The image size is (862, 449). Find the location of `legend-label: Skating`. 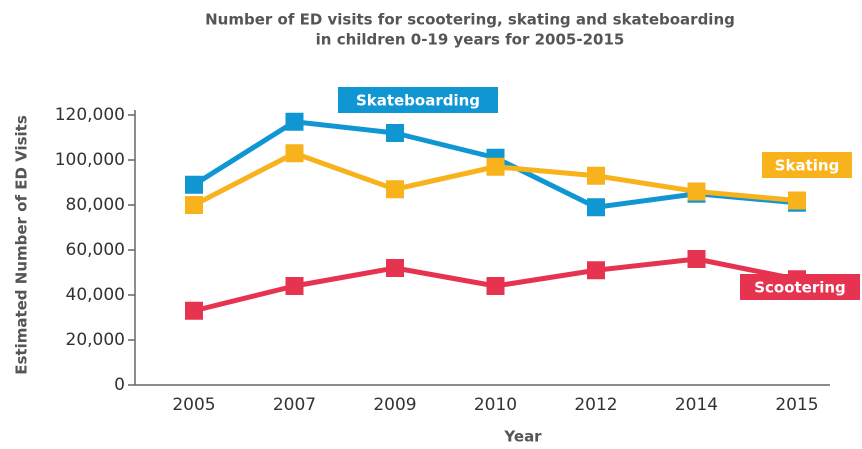

legend-label: Skating is located at coordinates (807, 166).